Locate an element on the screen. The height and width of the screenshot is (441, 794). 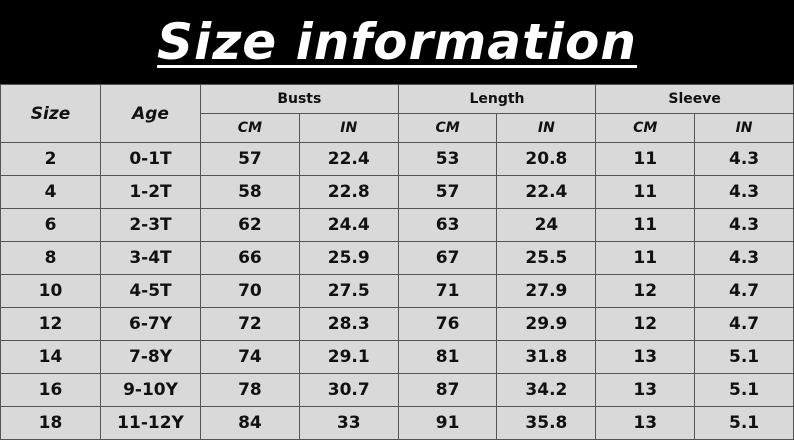
table-row: 6 2-3T 62 24.4 63 24 11 4.3 is located at coordinates (397, 225).